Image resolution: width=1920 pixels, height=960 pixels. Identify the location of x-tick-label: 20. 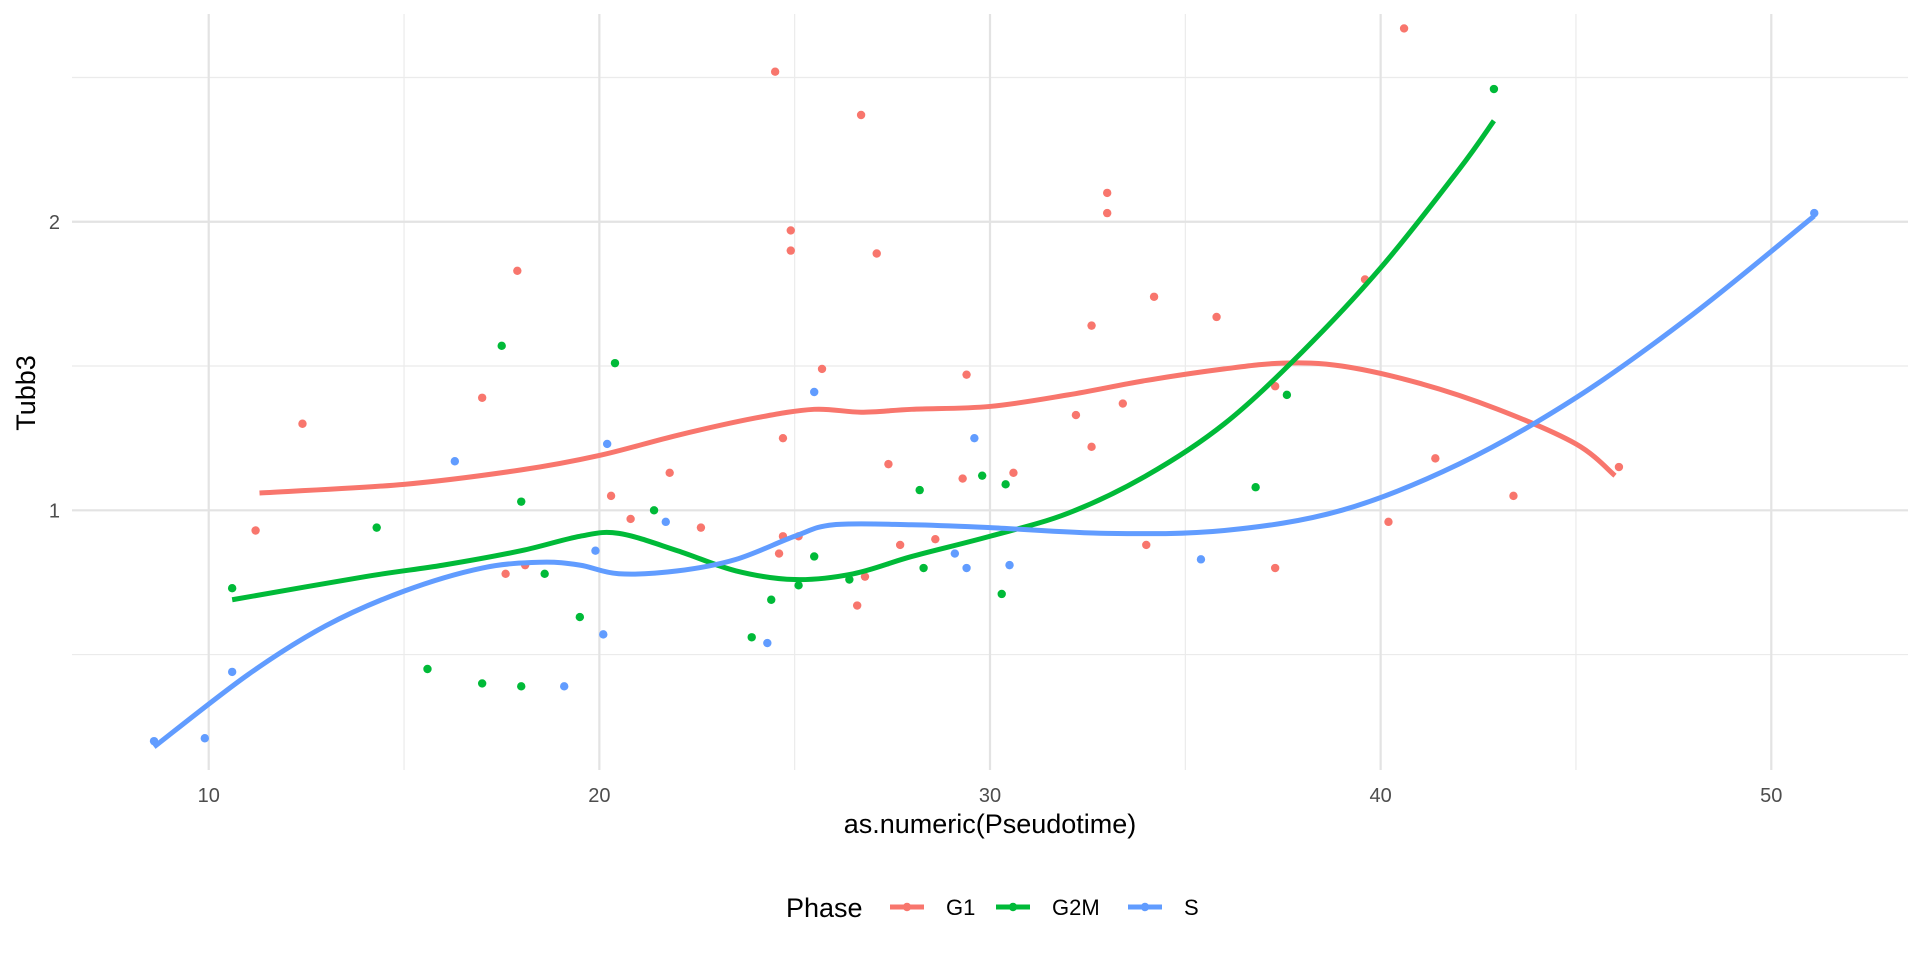
(599, 796).